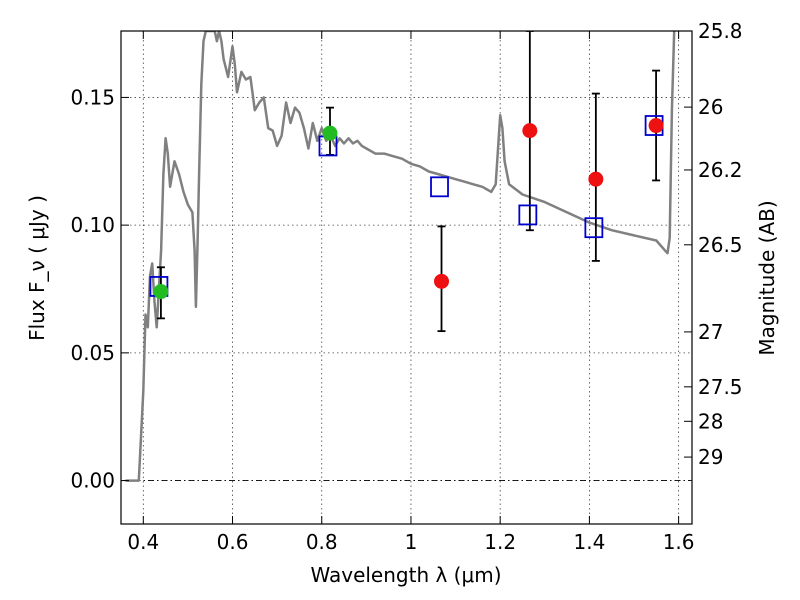 The image size is (800, 600). Describe the element at coordinates (710, 332) in the screenshot. I see `right-tick-label: 27` at that location.